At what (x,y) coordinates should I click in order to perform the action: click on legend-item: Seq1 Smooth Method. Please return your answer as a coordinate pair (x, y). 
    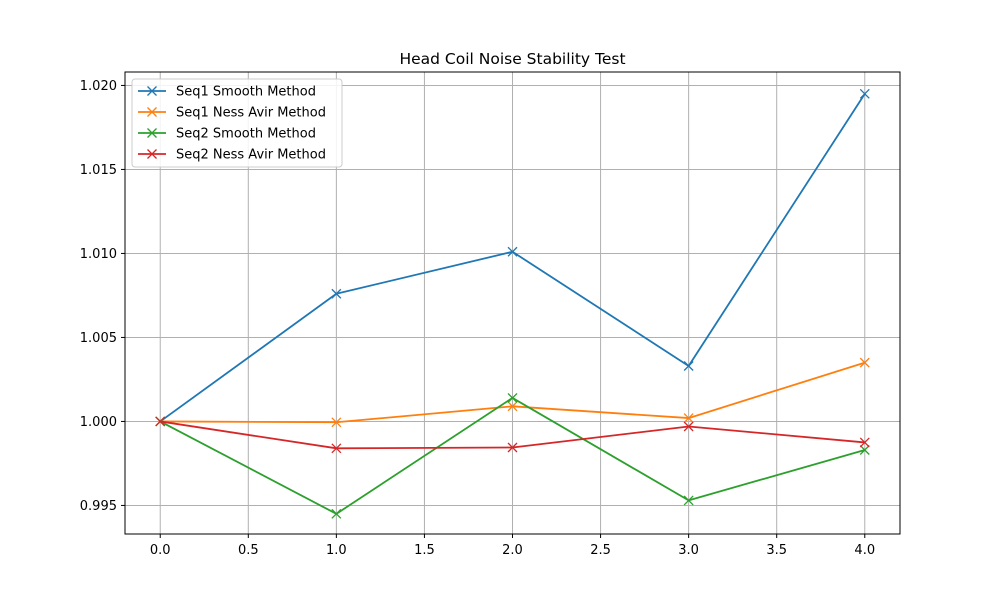
    Looking at the image, I should click on (227, 92).